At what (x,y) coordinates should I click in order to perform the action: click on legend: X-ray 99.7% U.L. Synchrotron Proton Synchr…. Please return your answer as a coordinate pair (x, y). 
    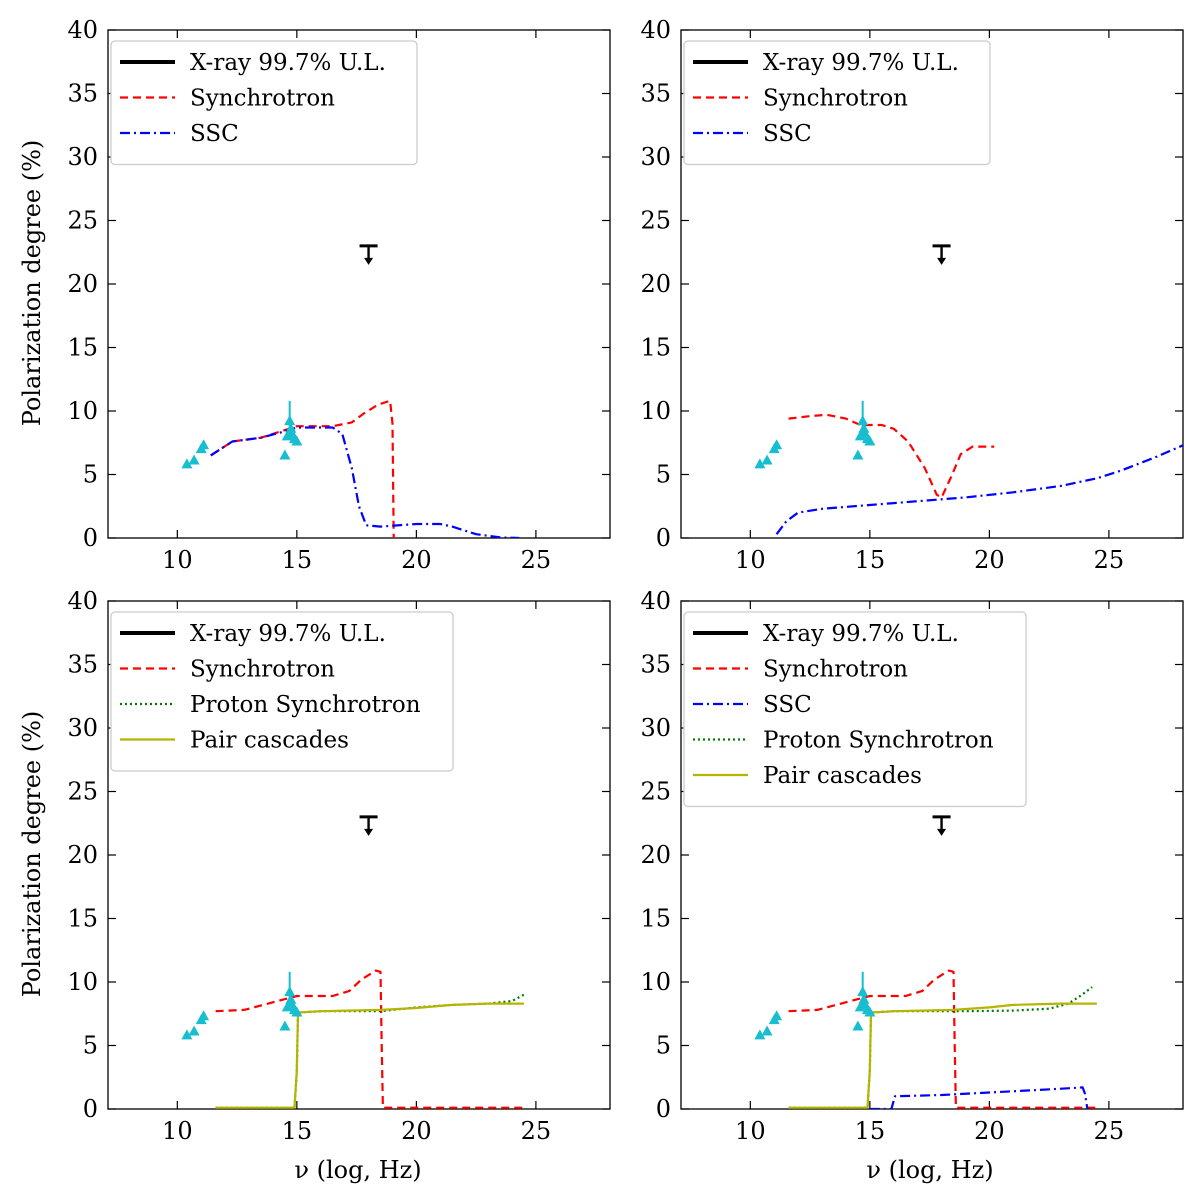
    Looking at the image, I should click on (282, 691).